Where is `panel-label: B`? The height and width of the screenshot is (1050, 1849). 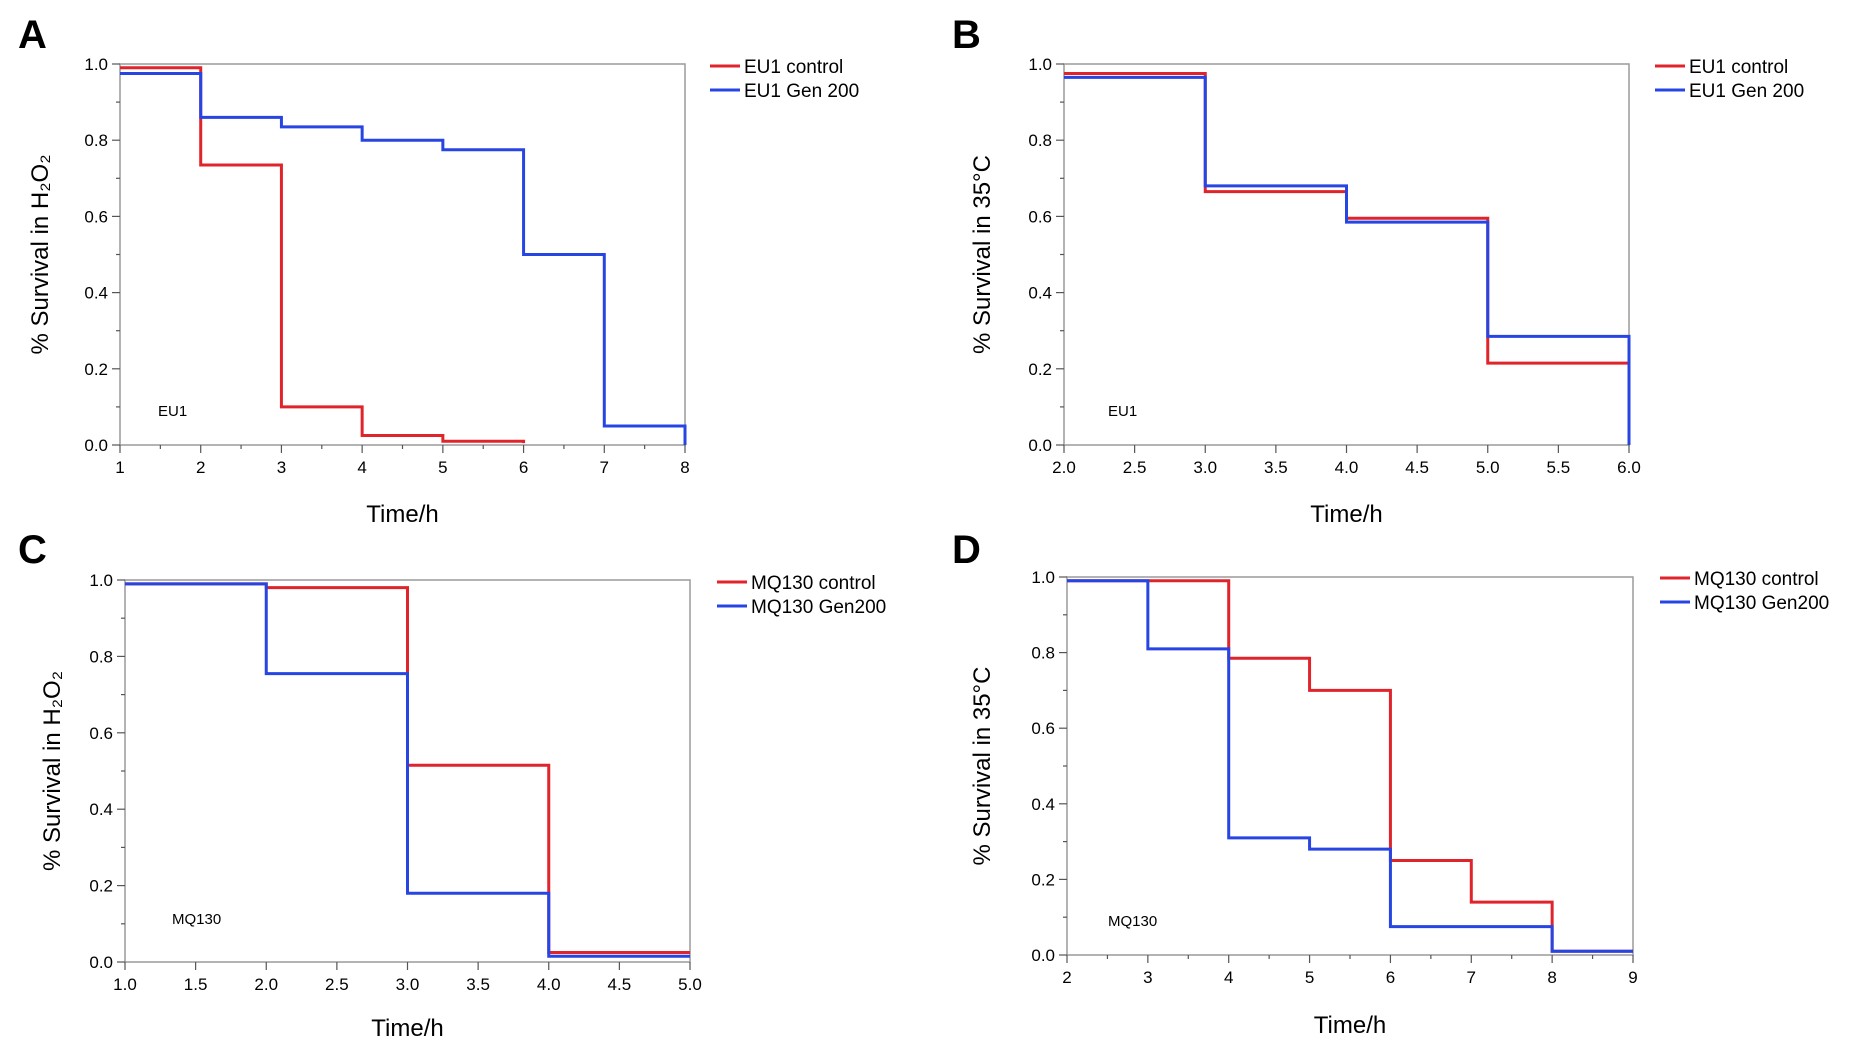
panel-label: B is located at coordinates (966, 35).